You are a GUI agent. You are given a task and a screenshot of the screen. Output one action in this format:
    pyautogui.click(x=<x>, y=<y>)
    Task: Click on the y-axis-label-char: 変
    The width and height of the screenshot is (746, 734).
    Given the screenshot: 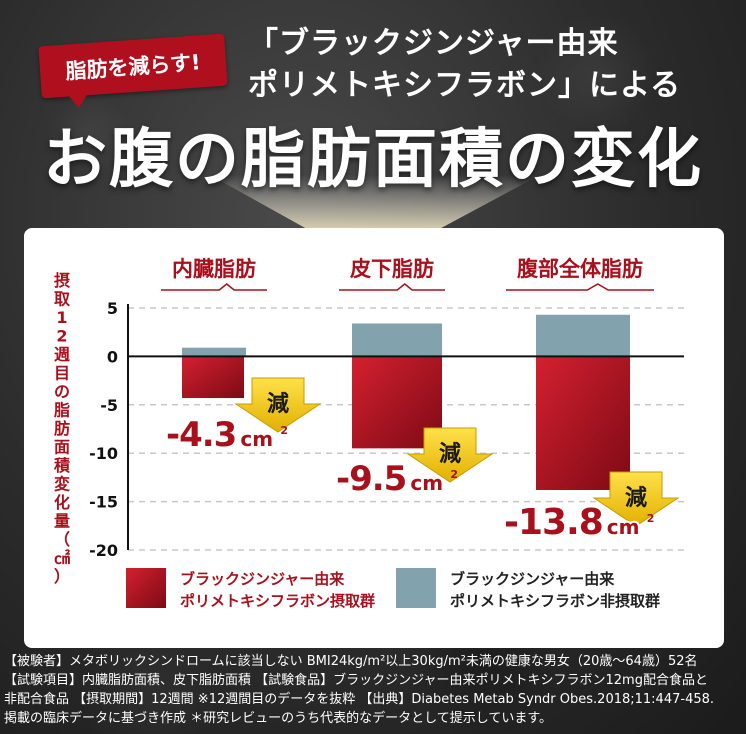 What is the action you would take?
    pyautogui.click(x=62, y=484)
    